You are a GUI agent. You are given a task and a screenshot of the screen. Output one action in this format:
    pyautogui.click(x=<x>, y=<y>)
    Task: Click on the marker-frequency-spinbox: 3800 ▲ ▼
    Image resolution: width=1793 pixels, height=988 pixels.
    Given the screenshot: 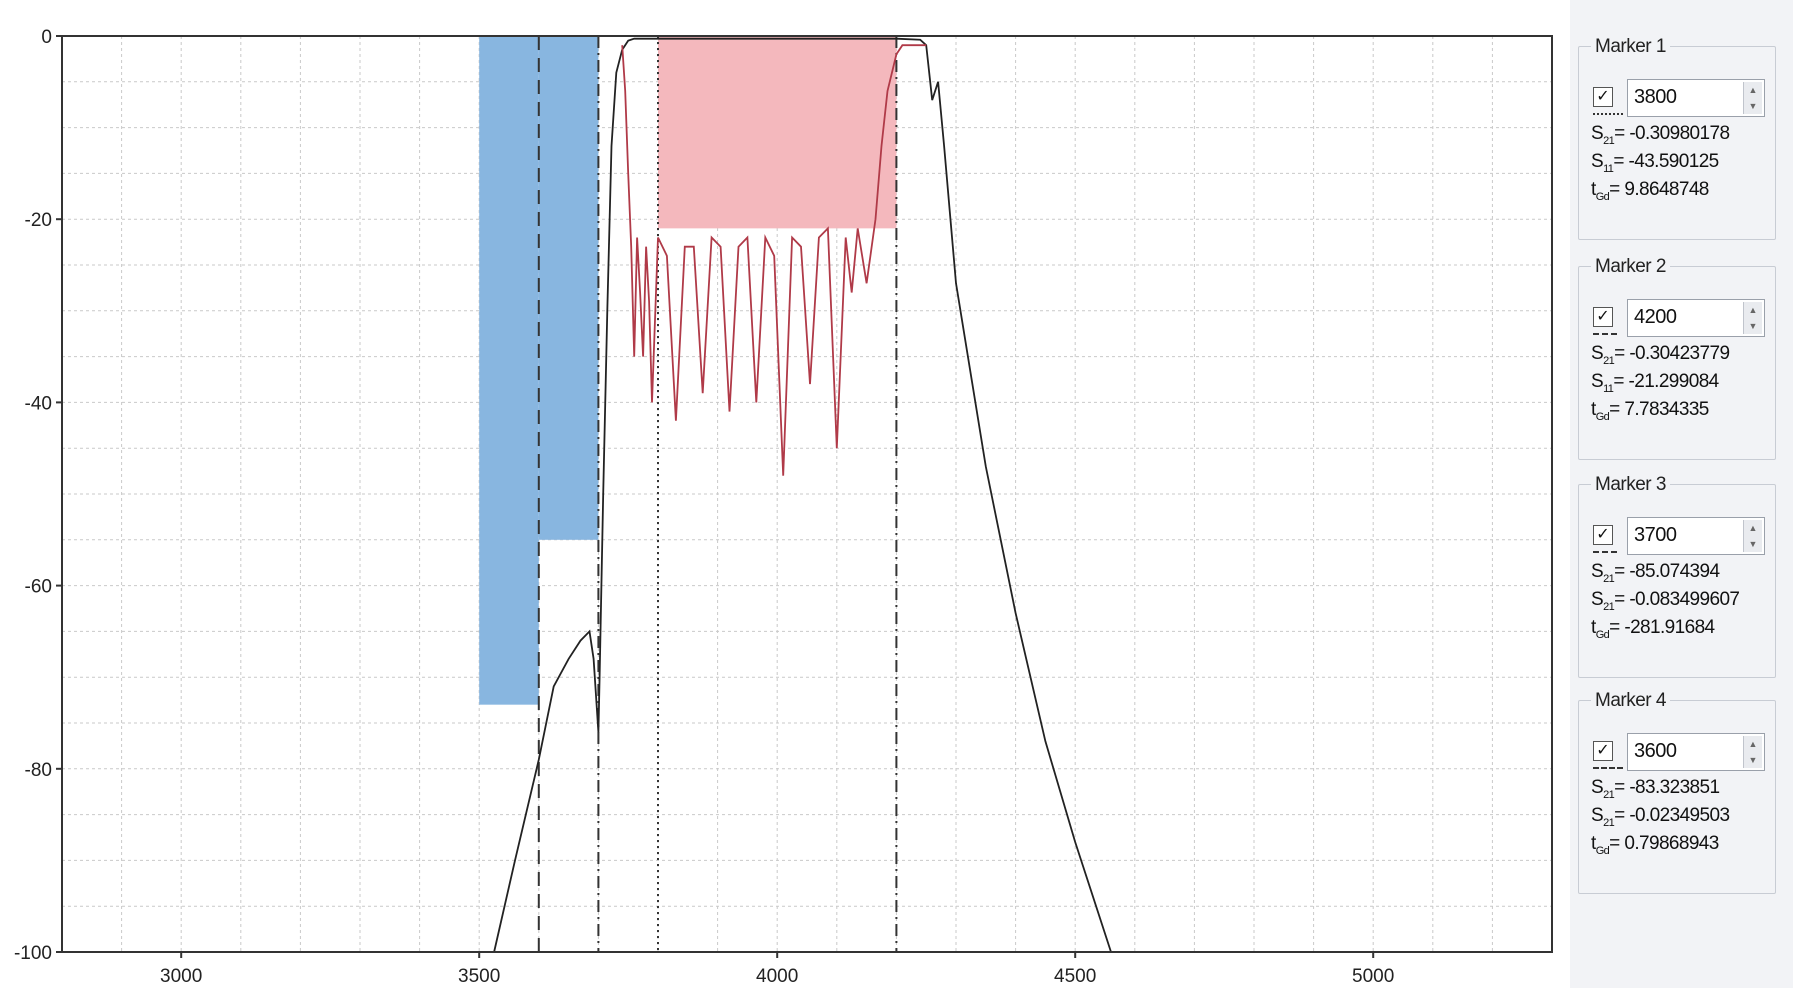 What is the action you would take?
    pyautogui.click(x=1696, y=98)
    